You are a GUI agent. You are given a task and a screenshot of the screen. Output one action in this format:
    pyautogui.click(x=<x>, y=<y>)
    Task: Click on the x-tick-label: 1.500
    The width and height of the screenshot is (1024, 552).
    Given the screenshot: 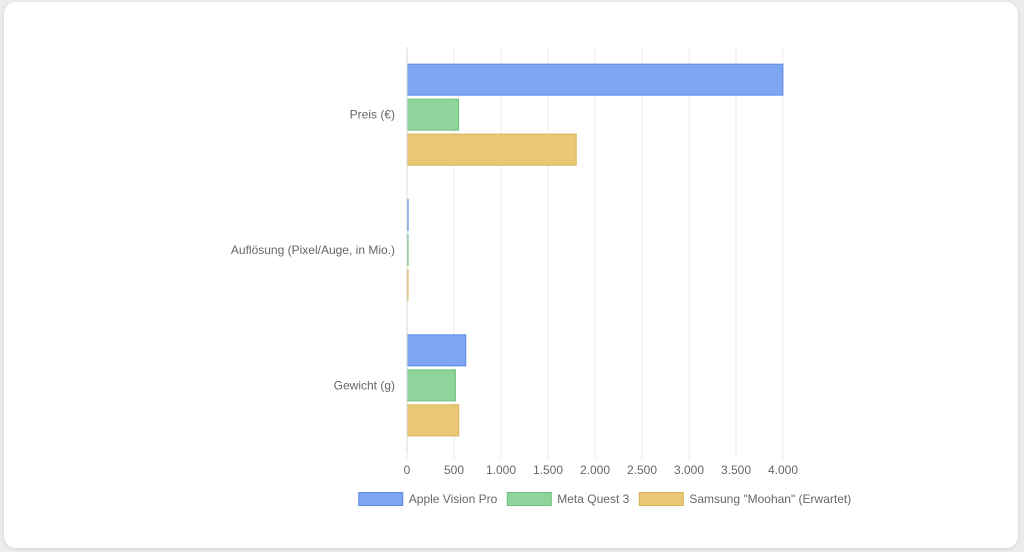 What is the action you would take?
    pyautogui.click(x=548, y=470)
    